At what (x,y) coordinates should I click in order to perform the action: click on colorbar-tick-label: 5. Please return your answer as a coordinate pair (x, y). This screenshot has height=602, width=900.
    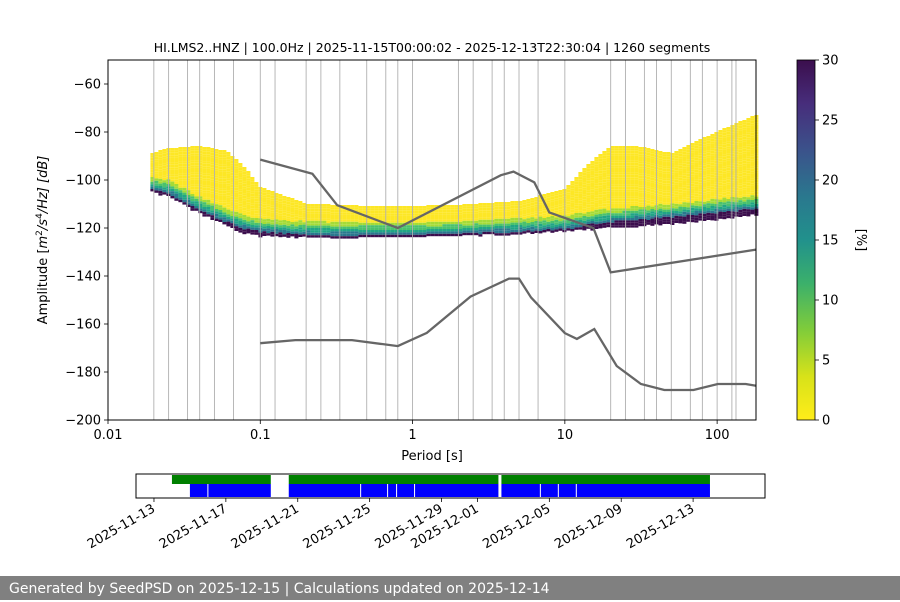
    Looking at the image, I should click on (826, 361).